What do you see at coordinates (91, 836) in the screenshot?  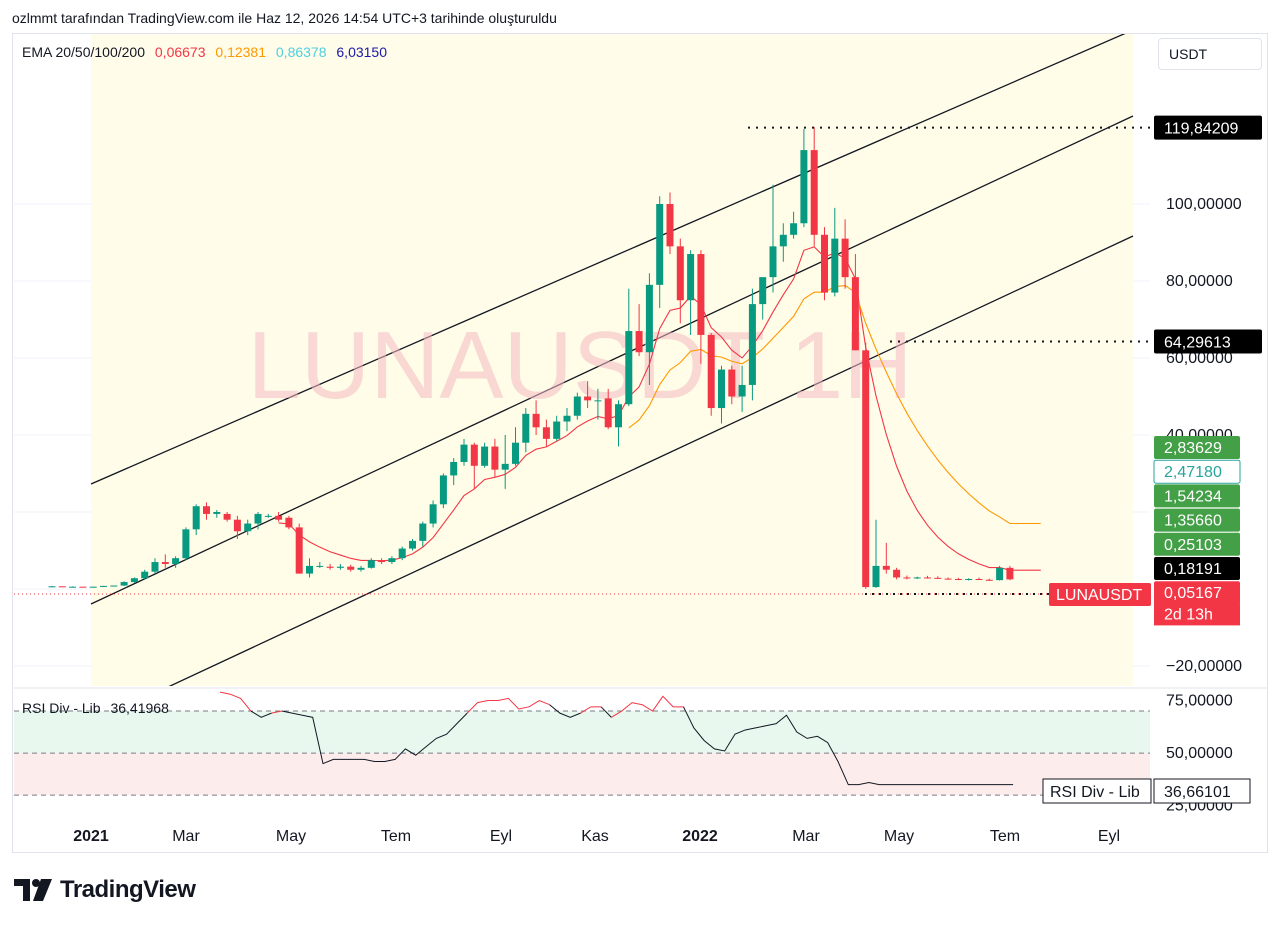 I see `time-tick-label: 2021` at bounding box center [91, 836].